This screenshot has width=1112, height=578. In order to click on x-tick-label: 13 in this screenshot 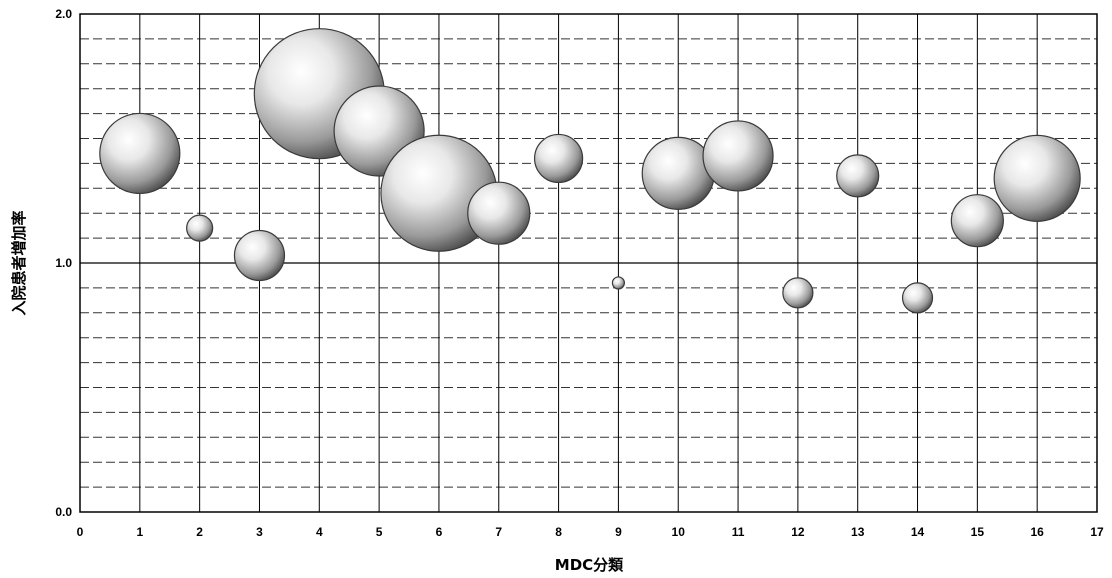, I will do `click(858, 532)`.